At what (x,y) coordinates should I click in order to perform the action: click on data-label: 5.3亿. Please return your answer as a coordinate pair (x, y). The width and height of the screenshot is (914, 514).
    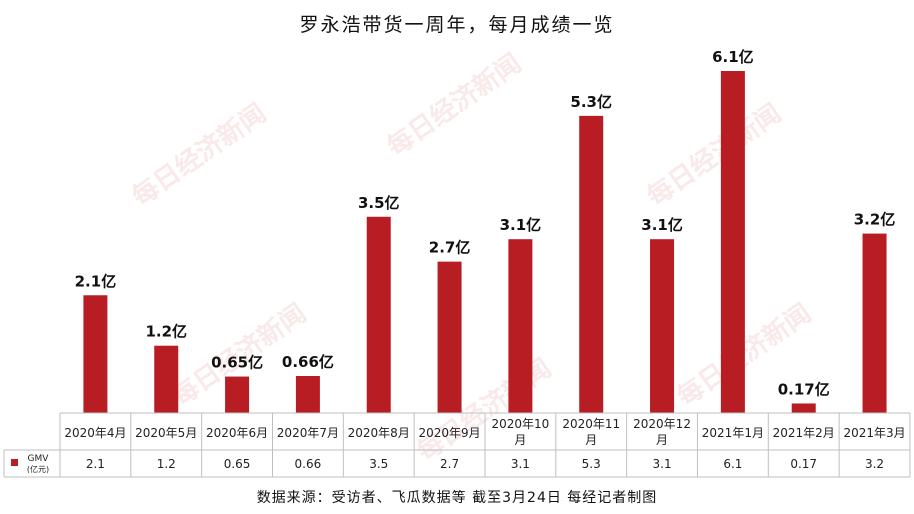
    Looking at the image, I should click on (591, 102).